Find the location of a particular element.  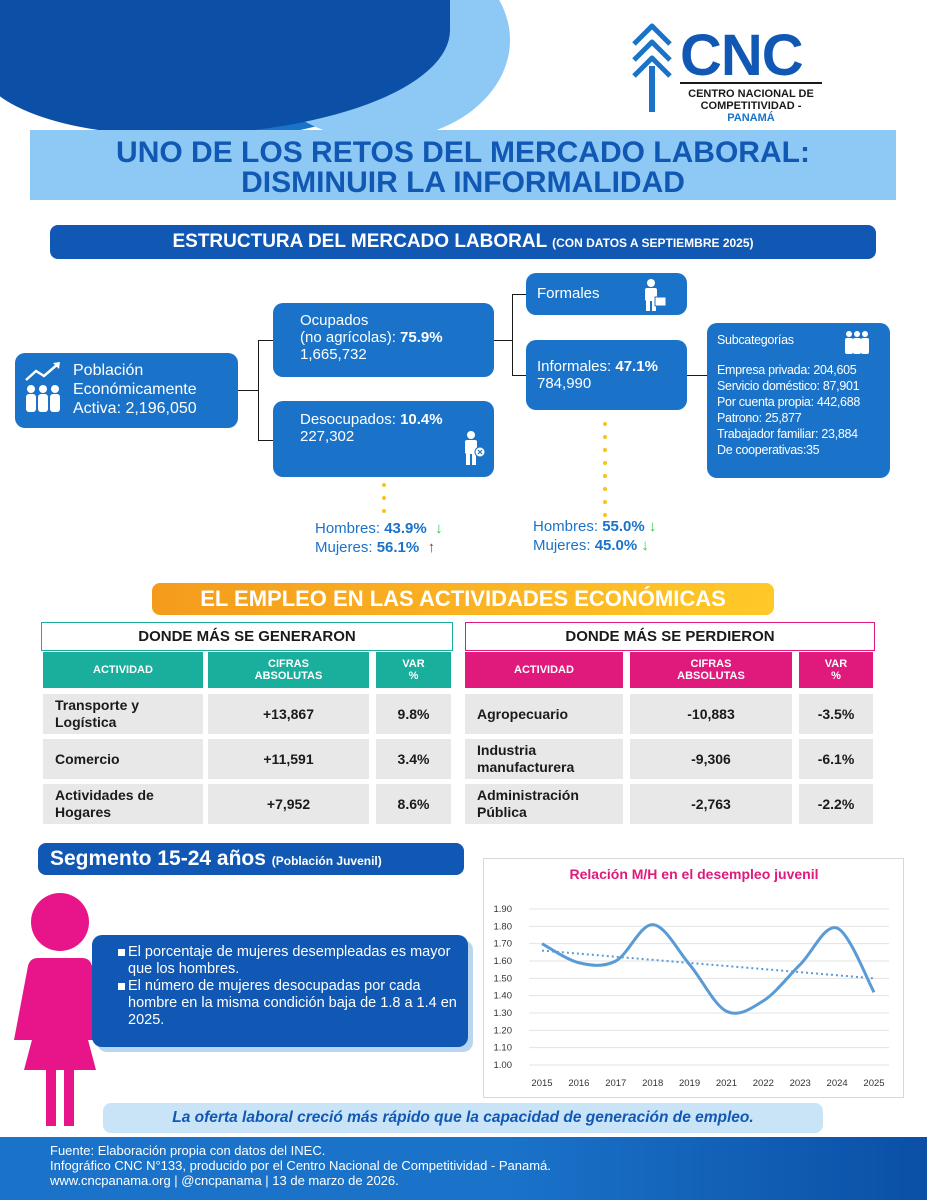

table-cell-var: -3.5% is located at coordinates (836, 714).